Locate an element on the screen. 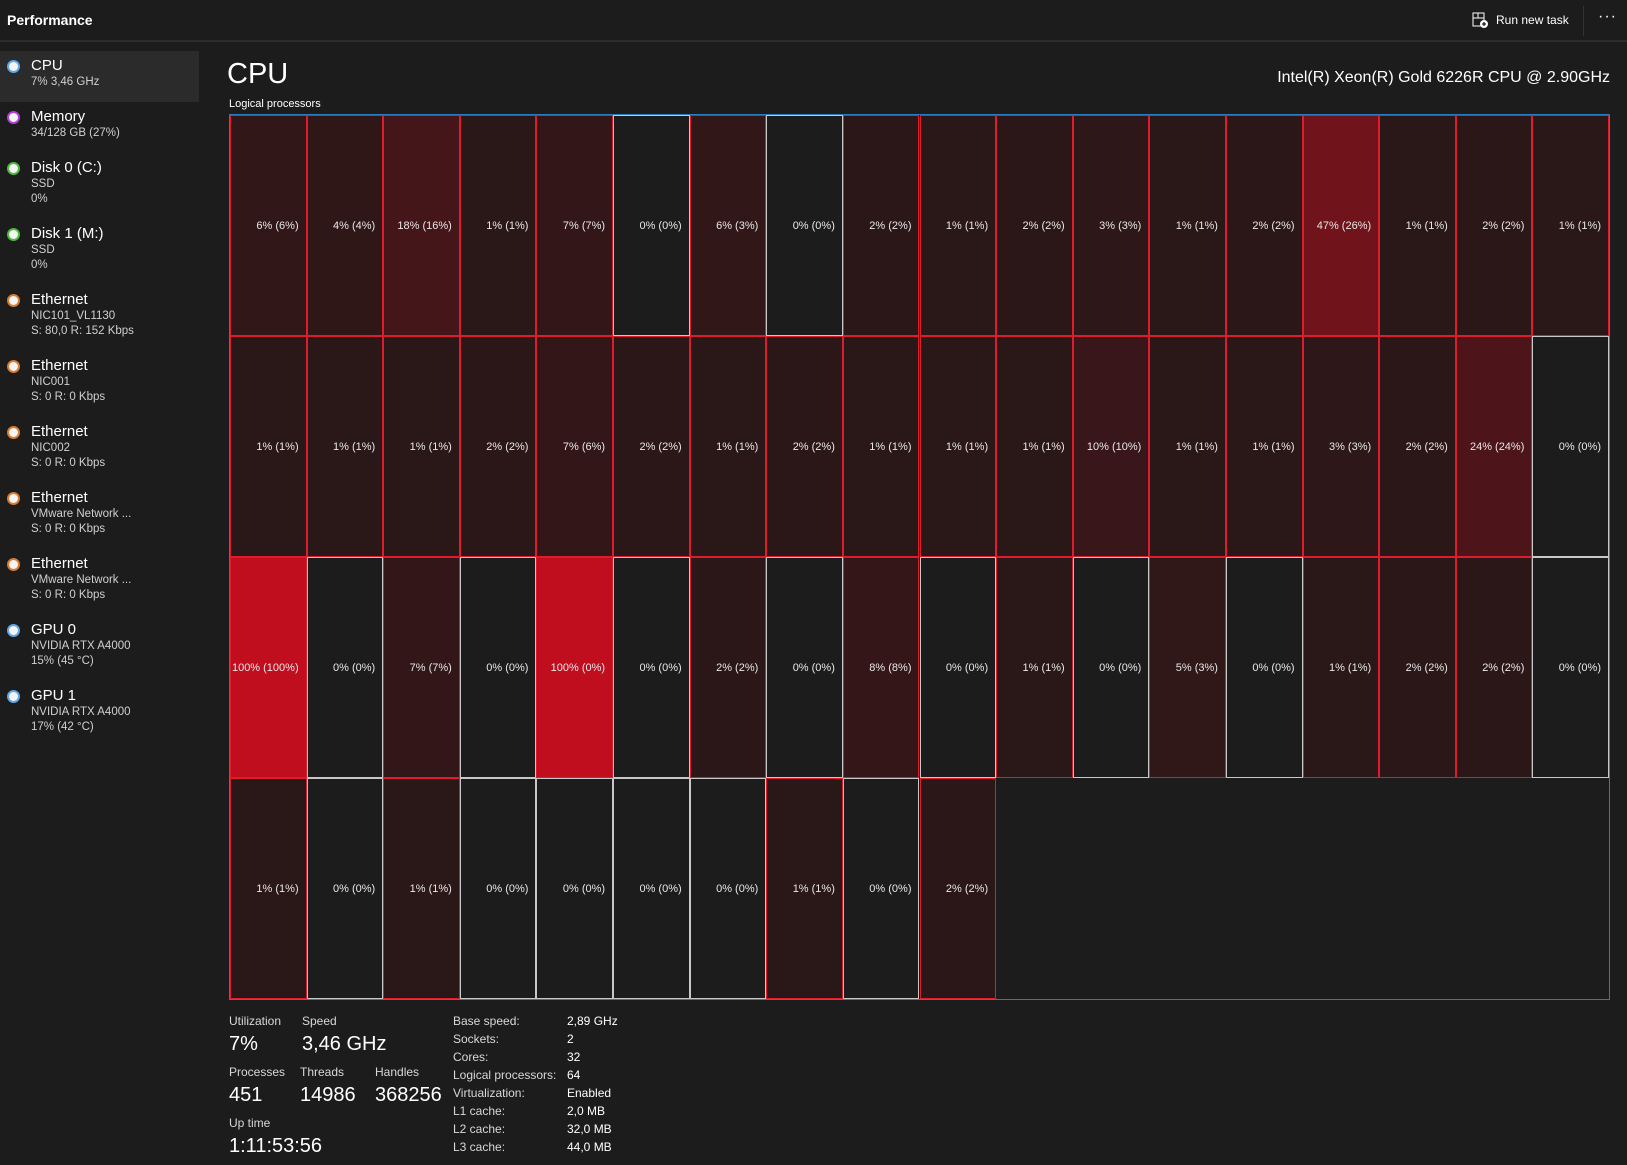  sidebar-item-detail: S: 80,0 R: 152 Kbps is located at coordinates (82, 331).